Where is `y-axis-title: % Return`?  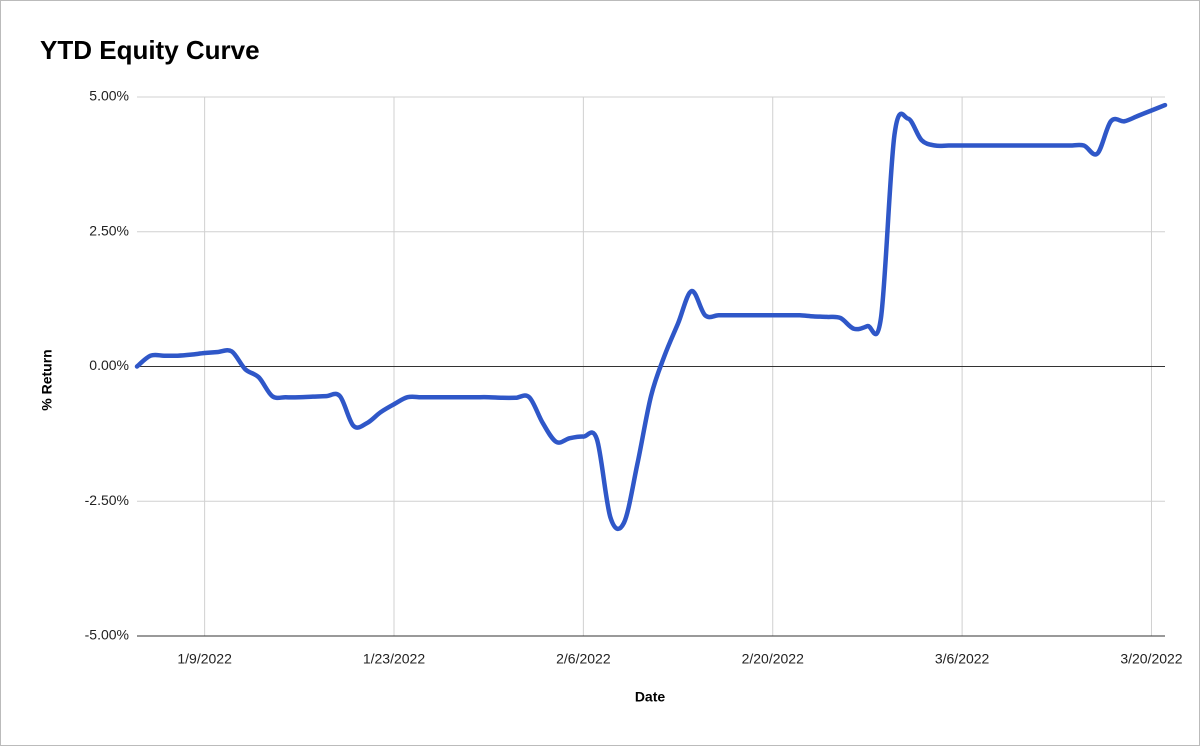 y-axis-title: % Return is located at coordinates (47, 379).